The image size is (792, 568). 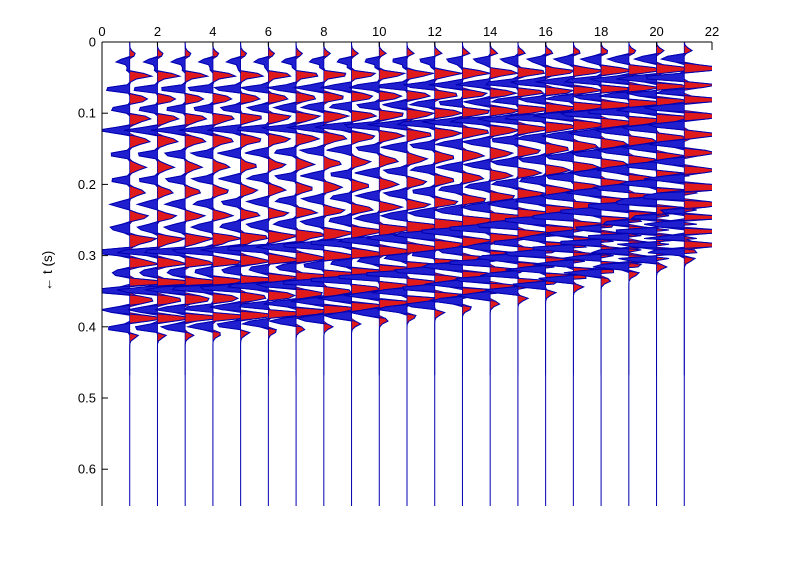 I want to click on y-tick-label-0.6: 0.6, so click(x=87, y=469).